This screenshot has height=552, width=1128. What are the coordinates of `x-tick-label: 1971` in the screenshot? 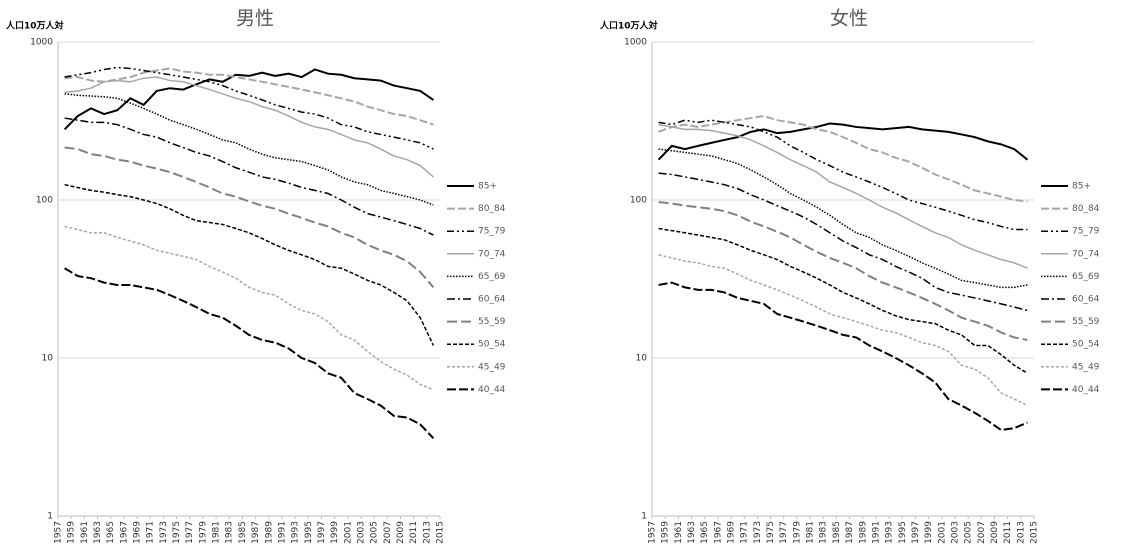 It's located at (151, 532).